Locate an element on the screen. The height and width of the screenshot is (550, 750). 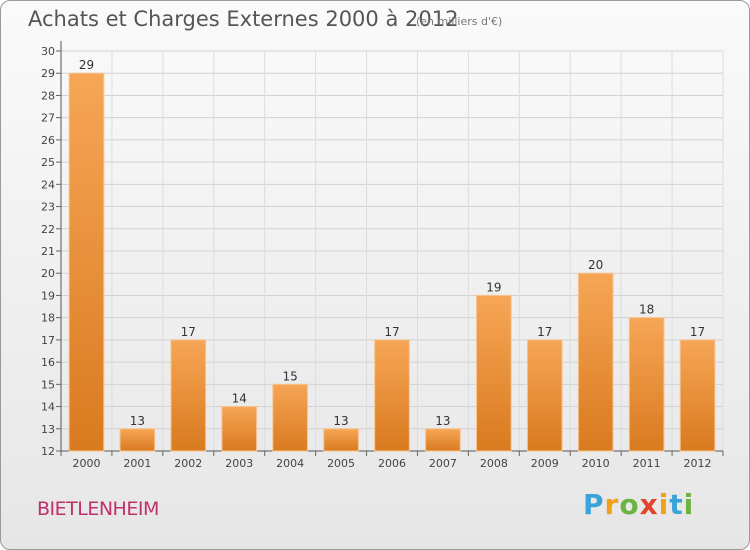
y-tick-label: 28 is located at coordinates (48, 95).